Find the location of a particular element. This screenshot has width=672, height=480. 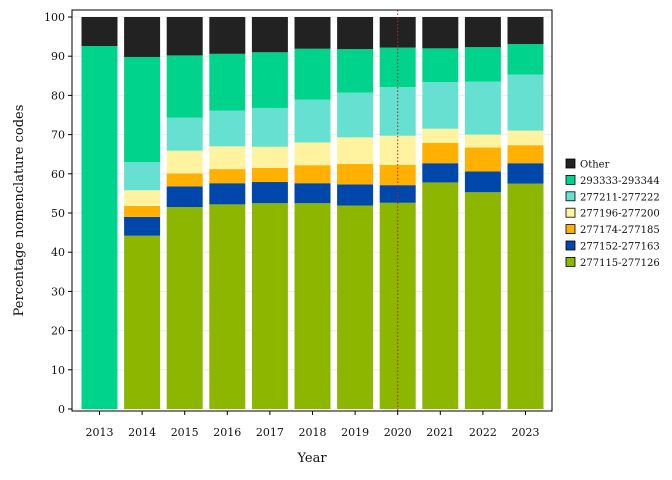

x-tick-label-2015: 2015 is located at coordinates (185, 432).